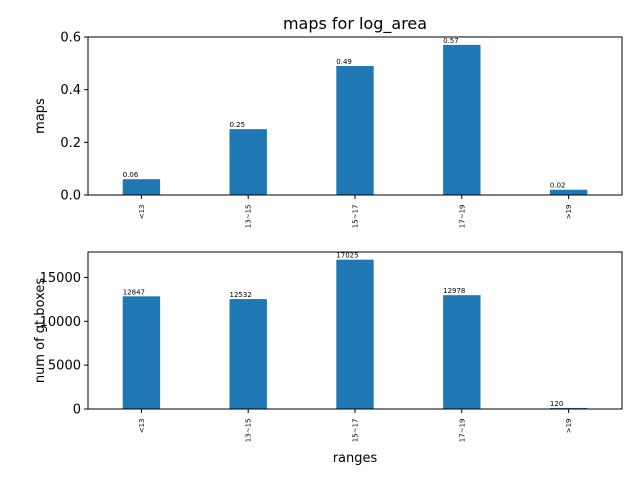 This screenshot has width=640, height=480. Describe the element at coordinates (60, 322) in the screenshot. I see `ytick-label: 10000` at that location.